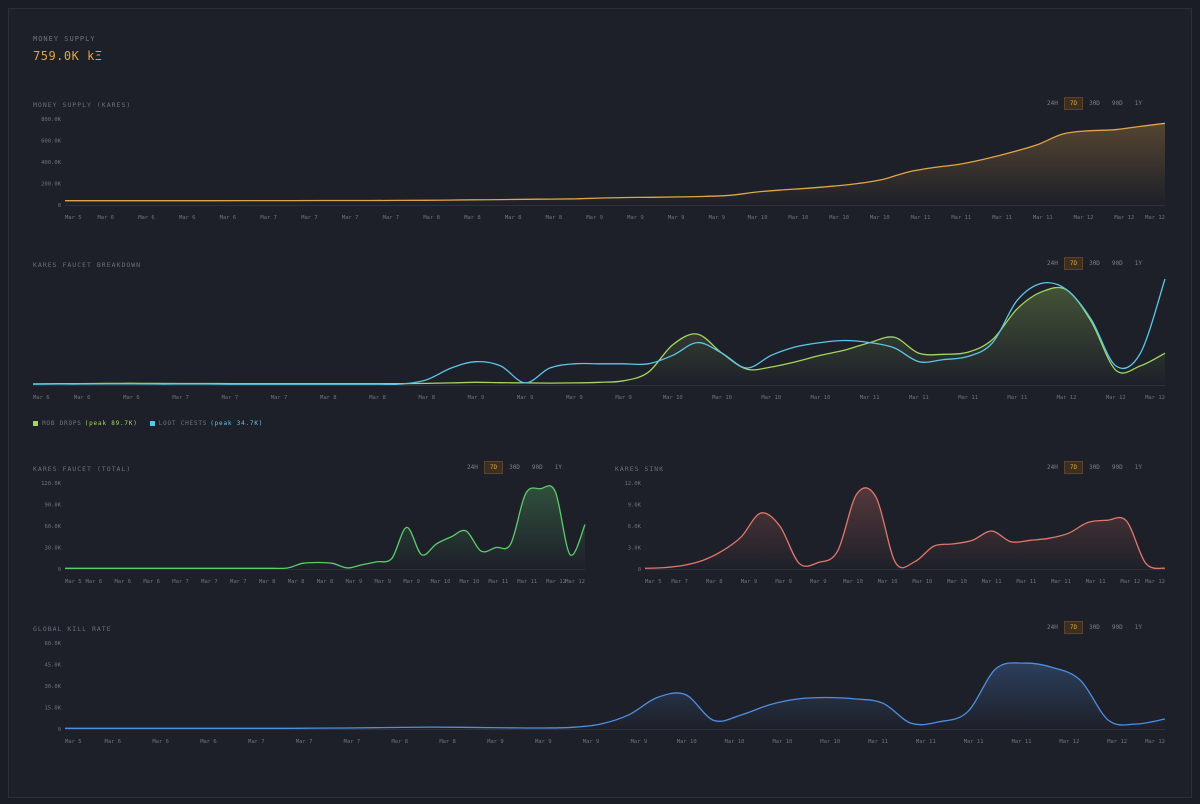 The width and height of the screenshot is (1200, 804). I want to click on range-24h-kill: 24H, so click(1052, 627).